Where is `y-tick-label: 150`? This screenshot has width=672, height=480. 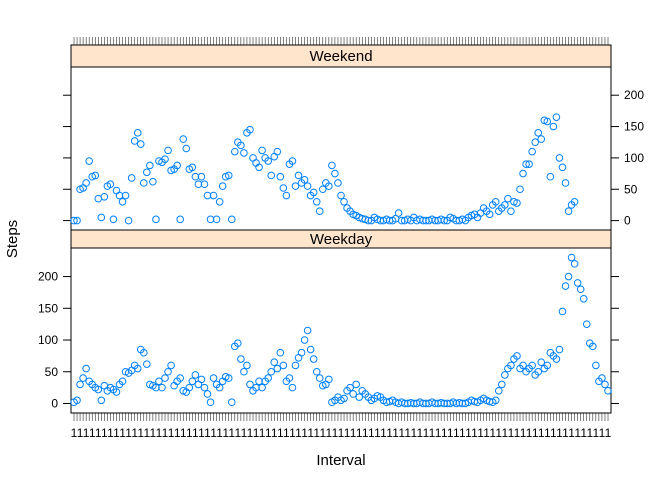 y-tick-label: 150 is located at coordinates (634, 127).